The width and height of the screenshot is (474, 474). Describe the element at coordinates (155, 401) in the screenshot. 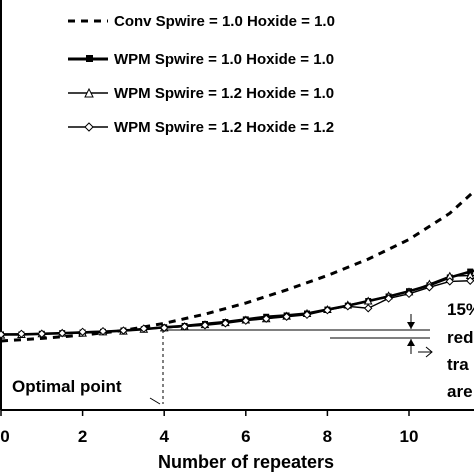

I see `optimal-point-arrow` at that location.